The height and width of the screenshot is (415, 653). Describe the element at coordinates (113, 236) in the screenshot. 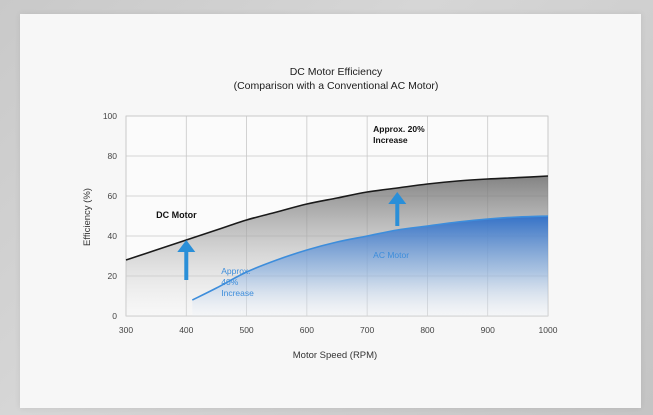

I see `y-tick-label: 40` at that location.